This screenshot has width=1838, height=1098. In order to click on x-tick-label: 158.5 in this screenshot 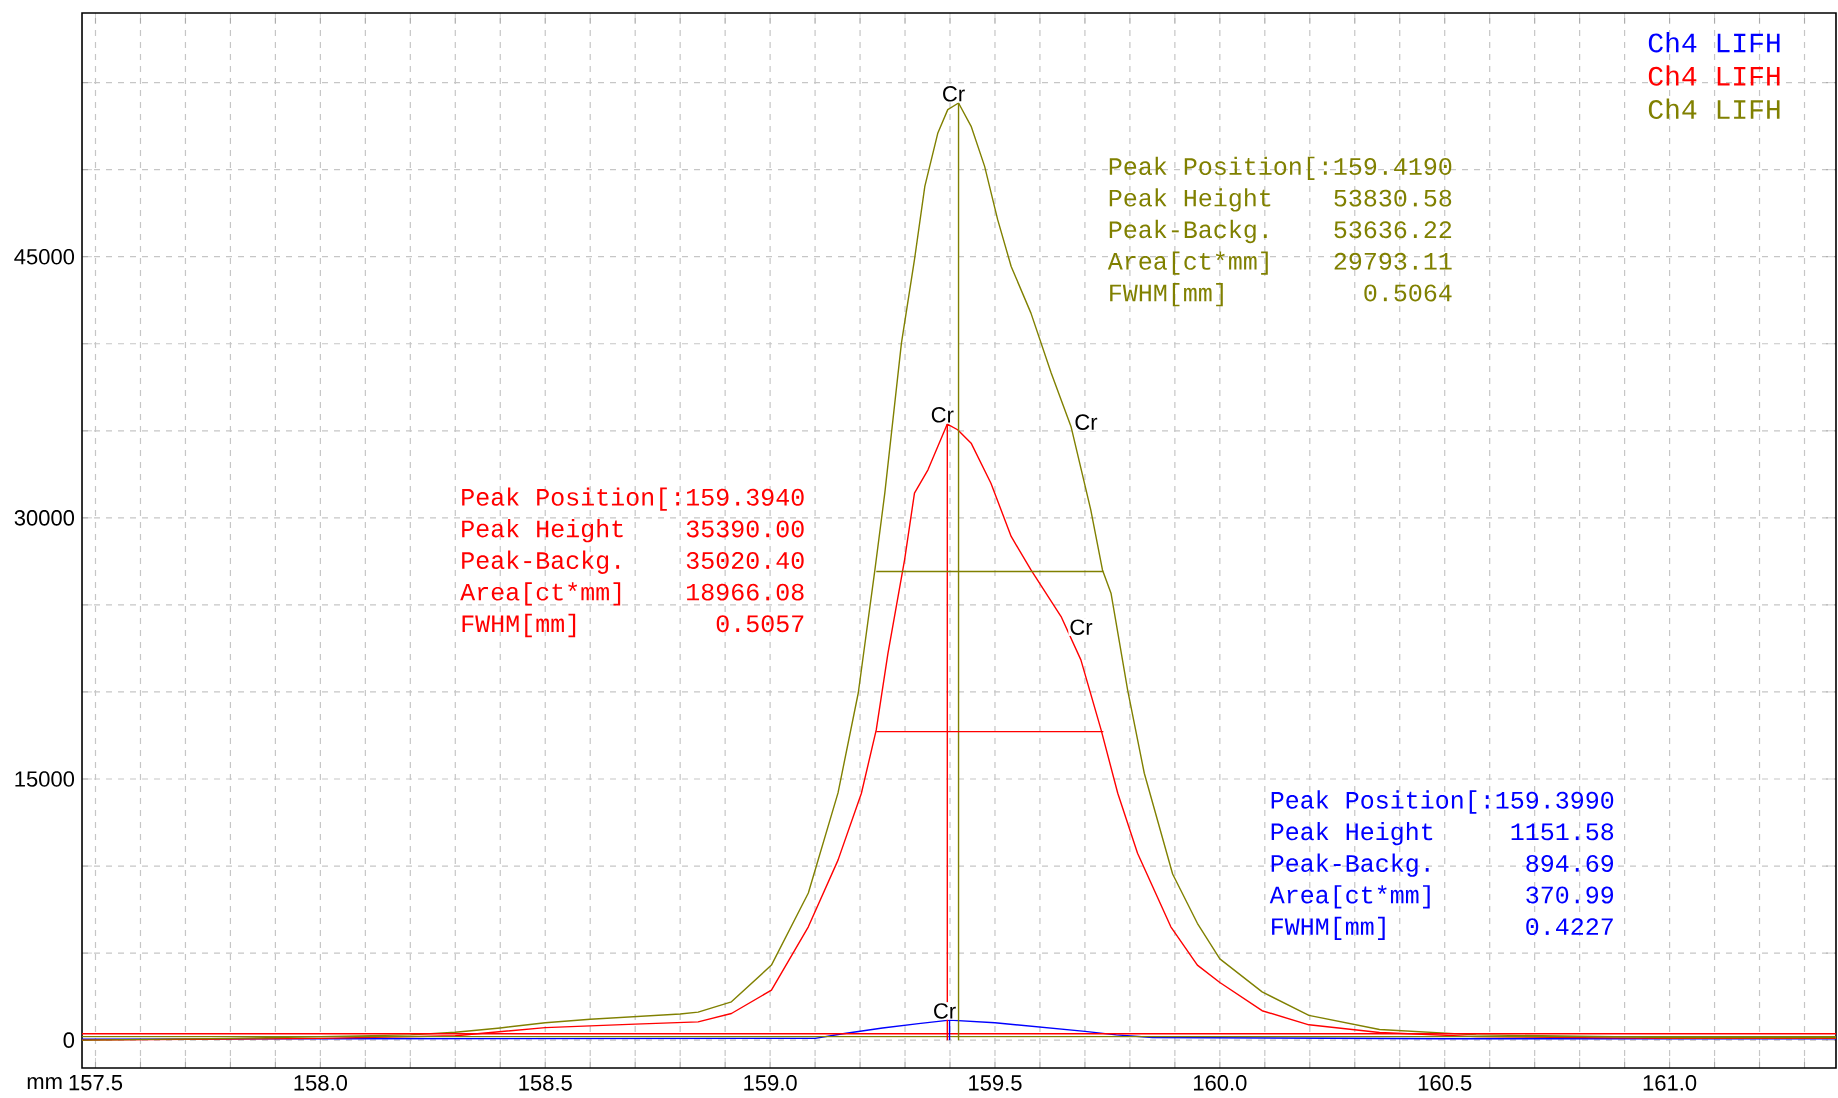, I will do `click(545, 1083)`.